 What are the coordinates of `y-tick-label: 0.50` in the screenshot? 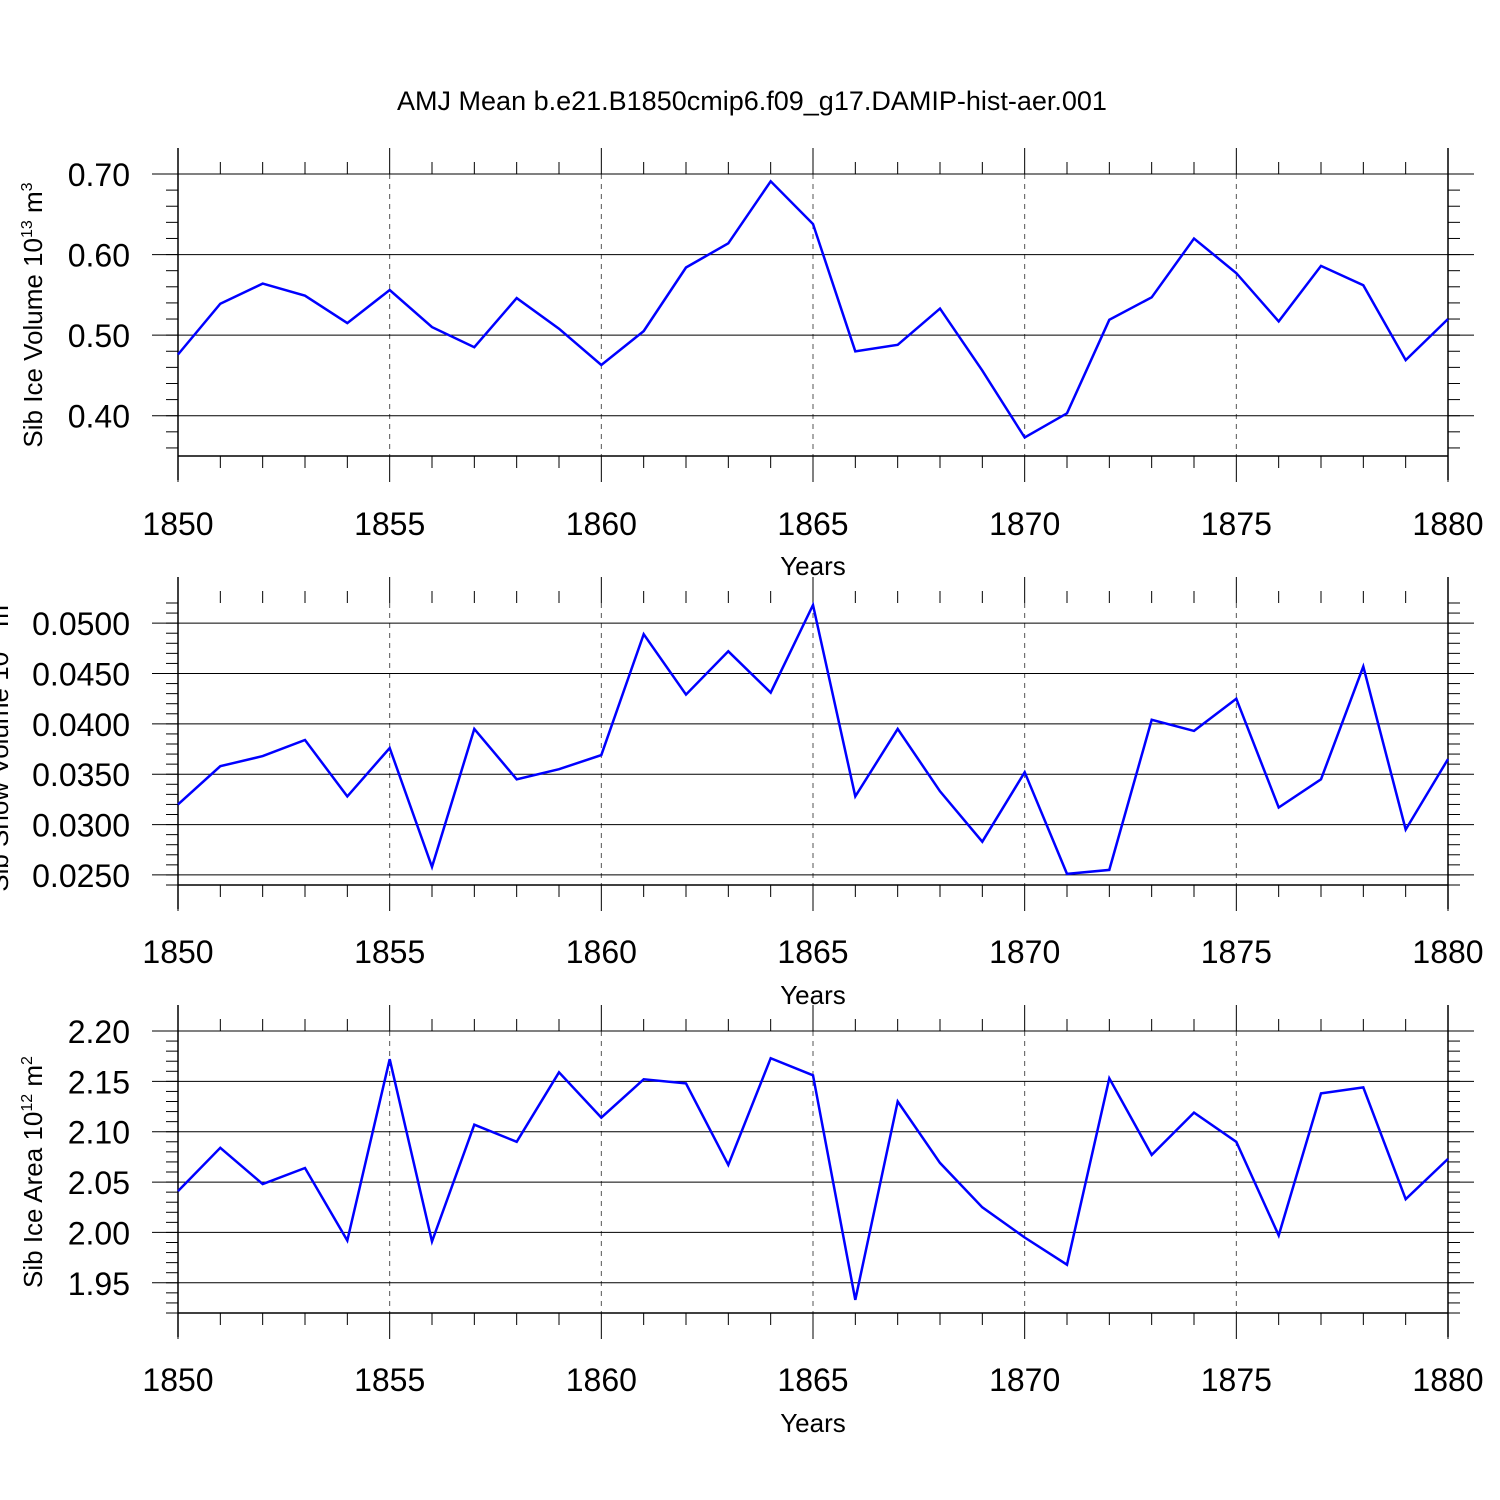 It's located at (99, 336).